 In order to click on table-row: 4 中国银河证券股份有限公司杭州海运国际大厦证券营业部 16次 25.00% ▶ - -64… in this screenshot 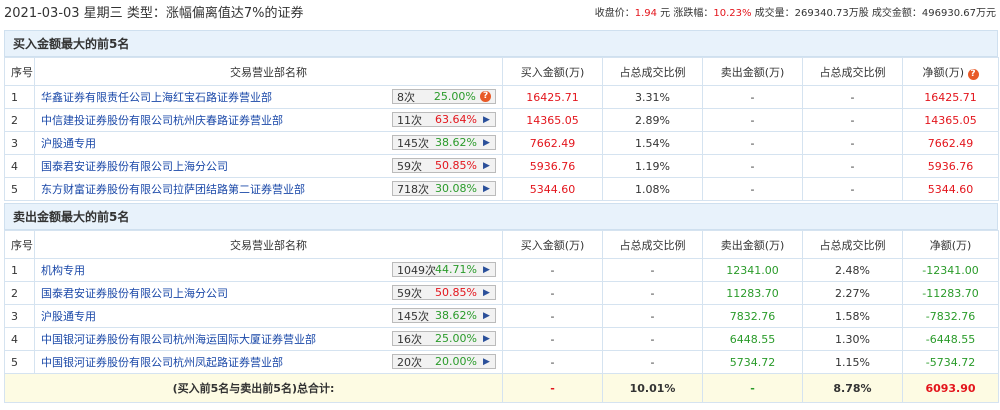, I will do `click(501, 339)`.